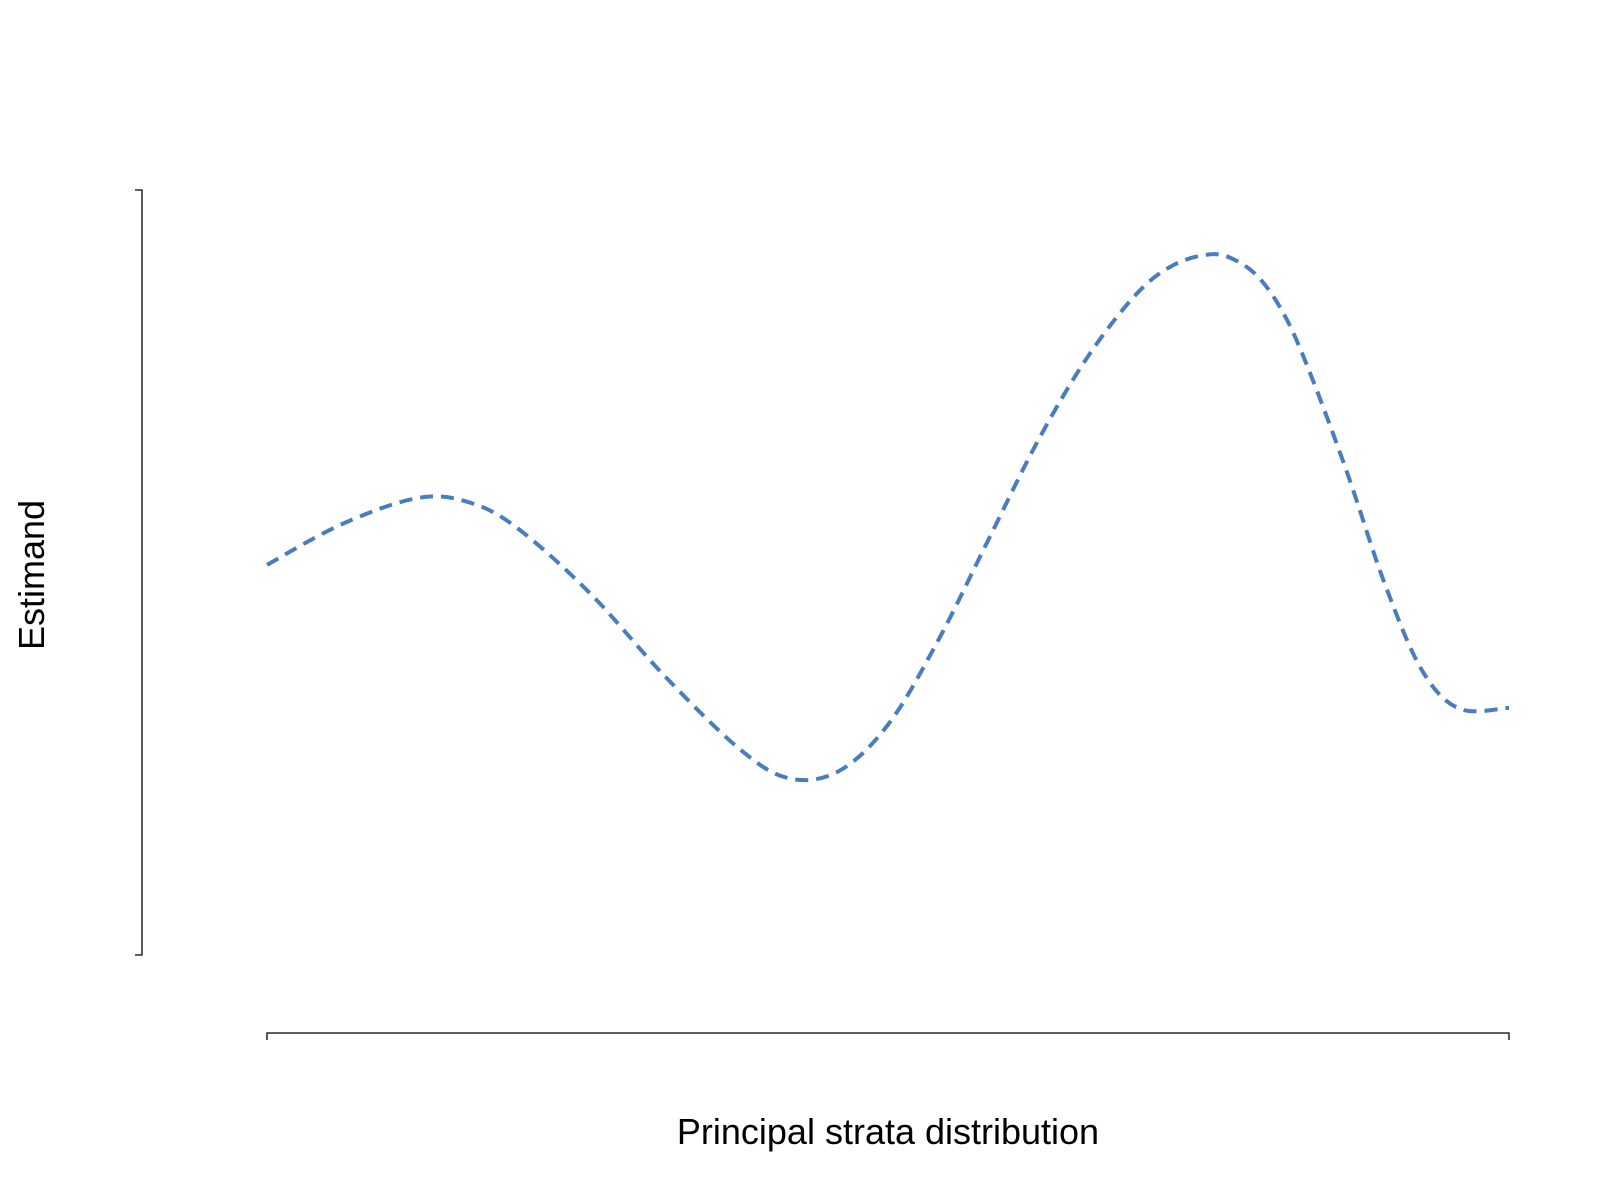 The width and height of the screenshot is (1600, 1200). Describe the element at coordinates (139, 572) in the screenshot. I see `y-axis` at that location.